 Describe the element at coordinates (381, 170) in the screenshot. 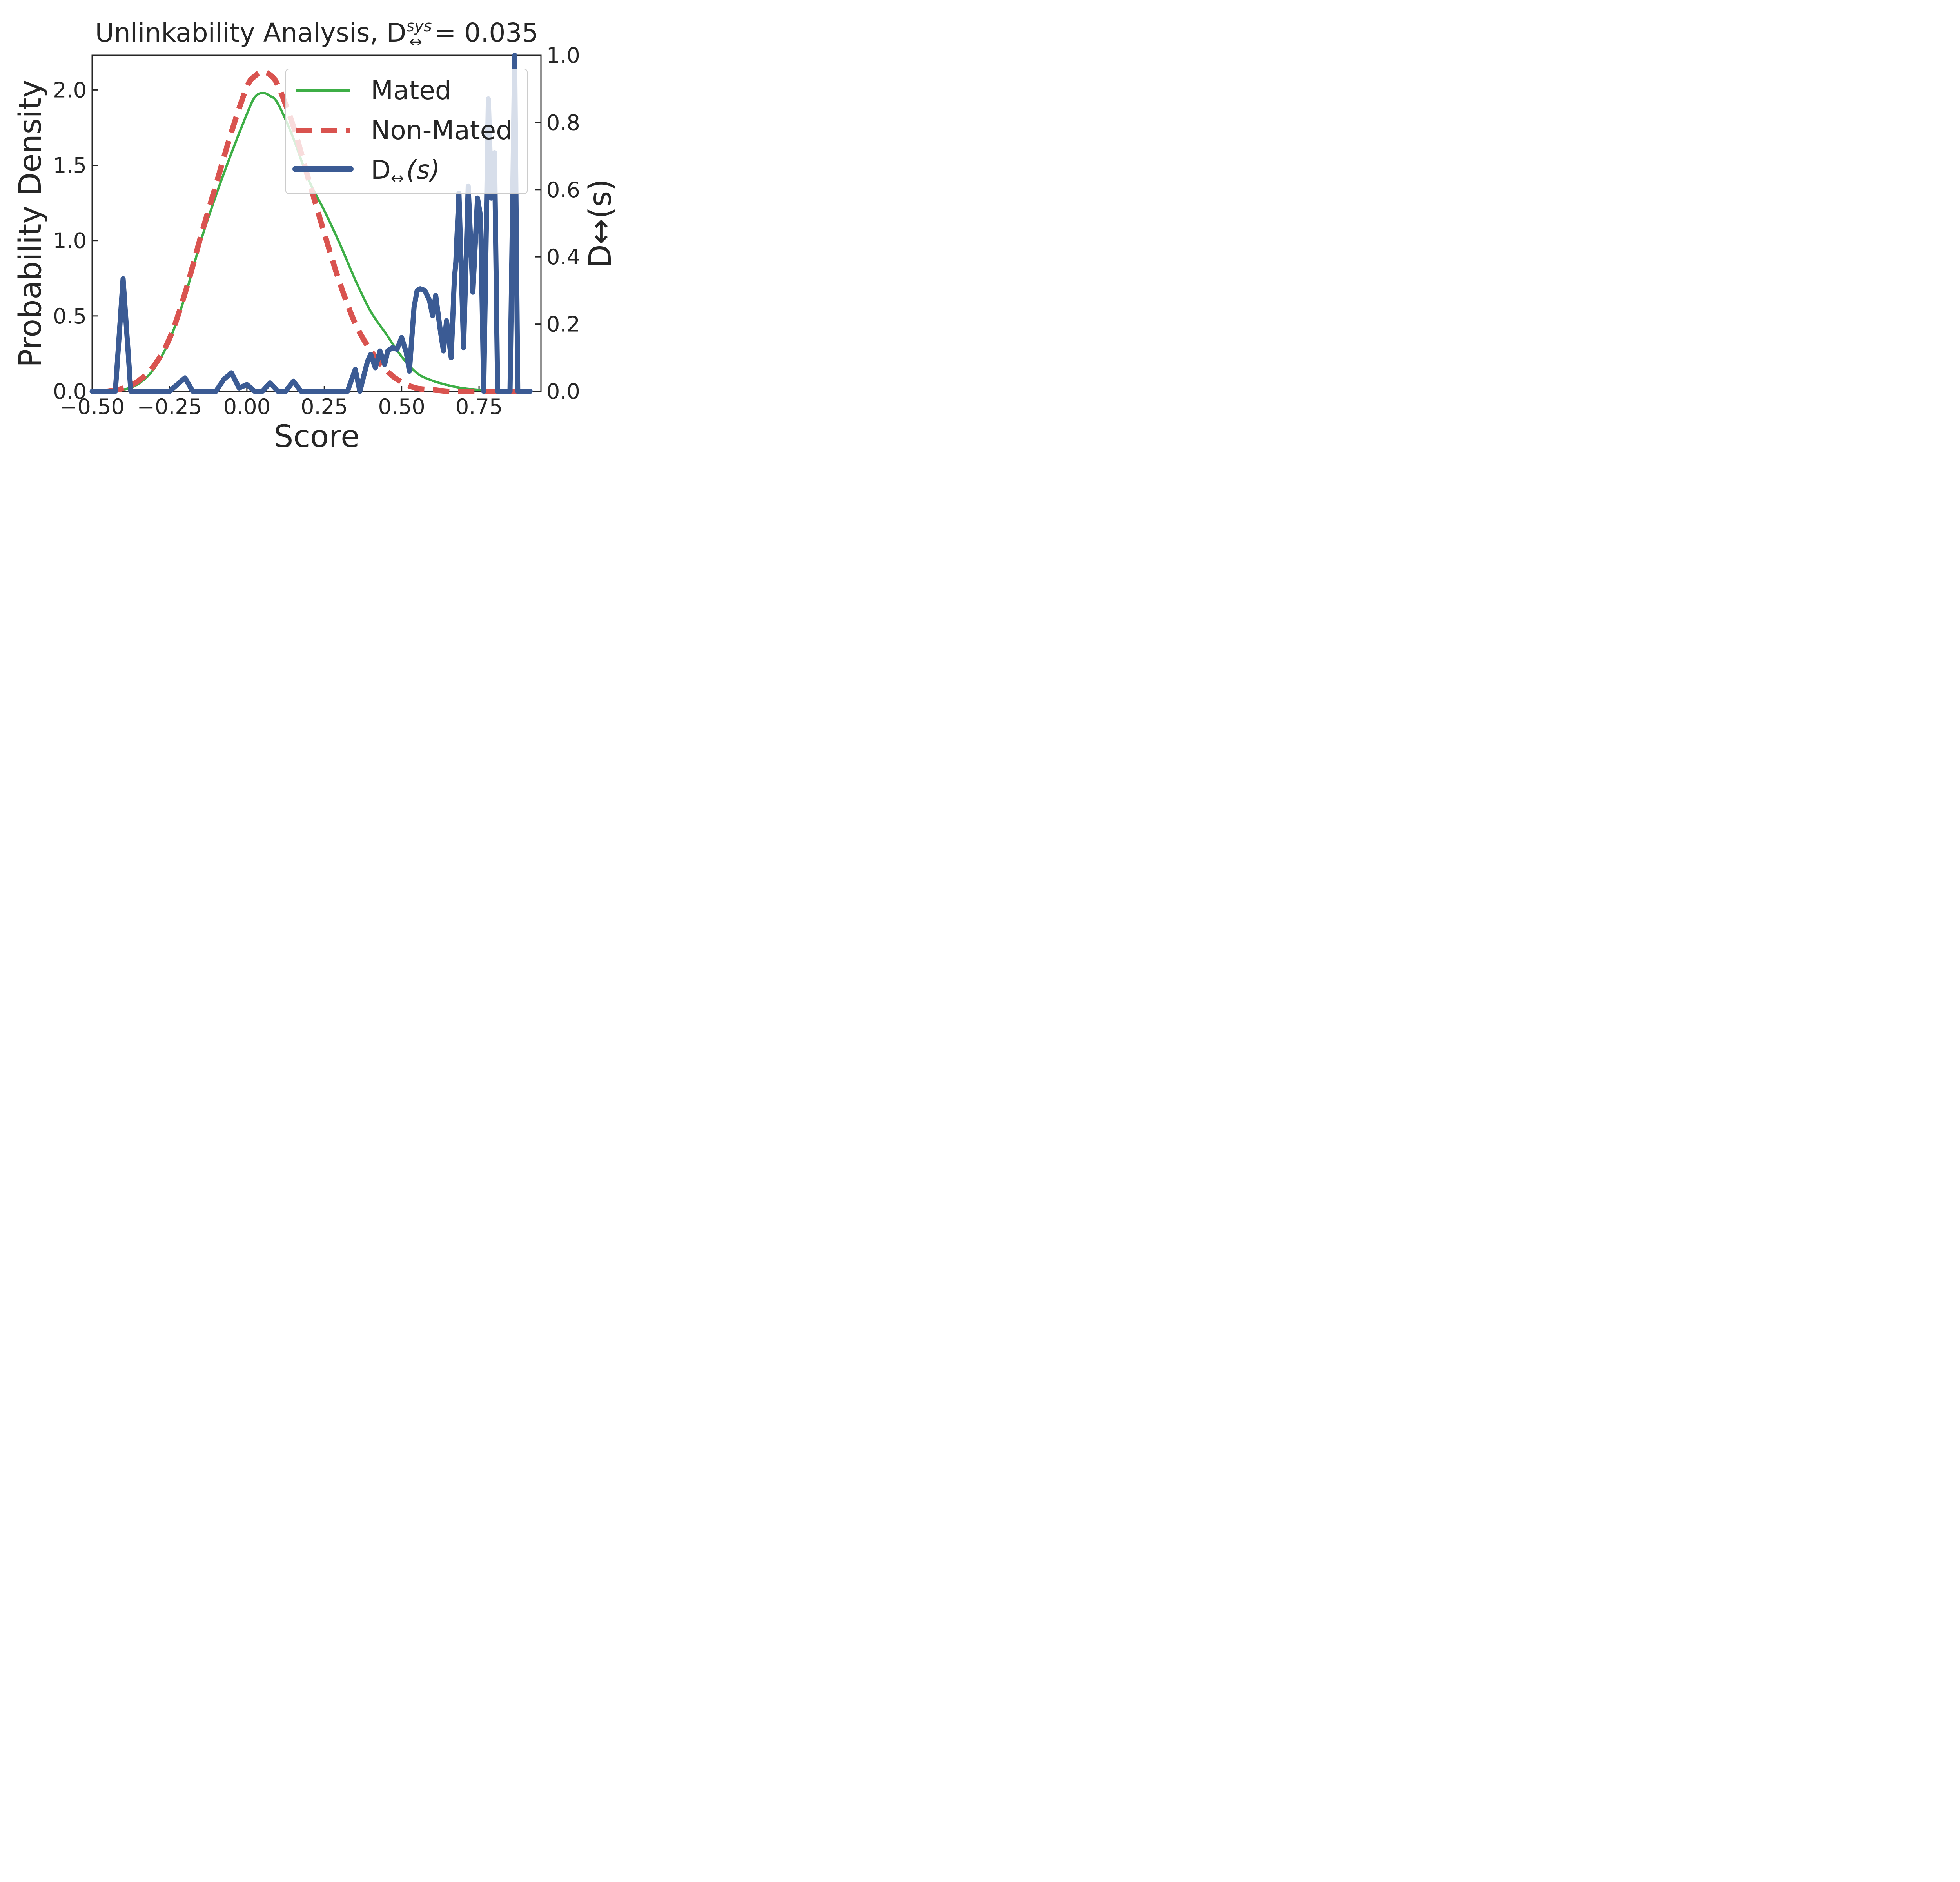

I see `legend-d-main: D` at that location.